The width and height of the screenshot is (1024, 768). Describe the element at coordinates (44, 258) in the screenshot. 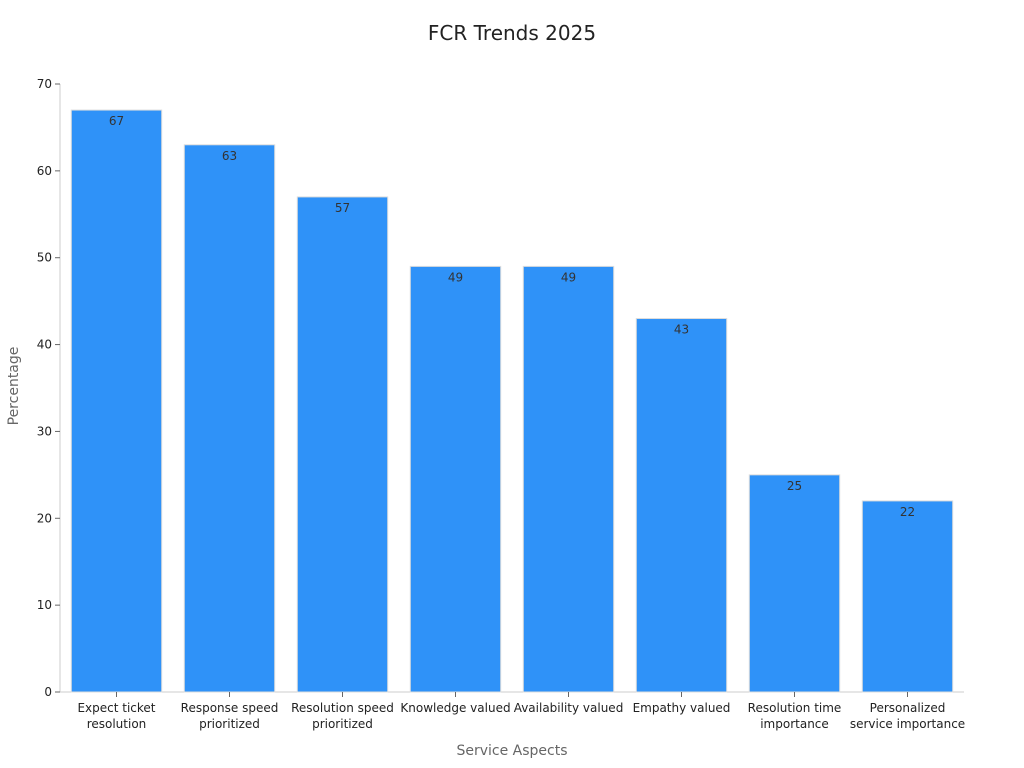

I see `y-tick-label: 50` at that location.